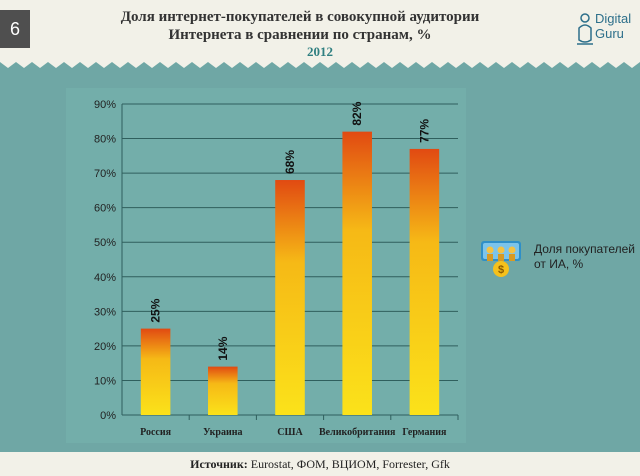 This screenshot has width=640, height=476. Describe the element at coordinates (108, 416) in the screenshot. I see `y-tick-label: 0%` at that location.